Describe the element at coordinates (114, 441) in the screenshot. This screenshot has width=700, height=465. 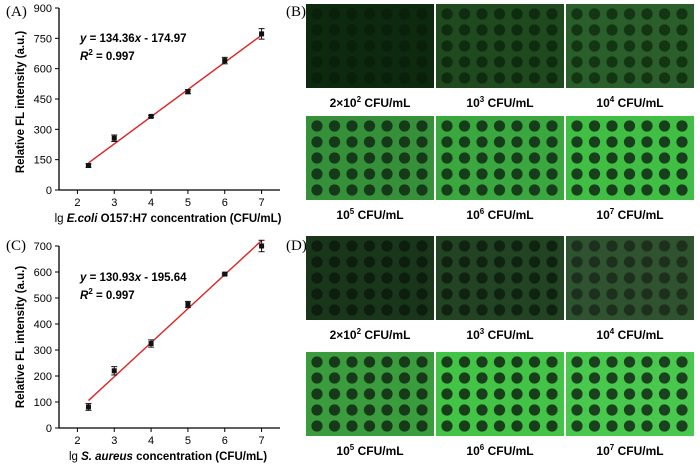
I see `x-tick-label-c: 3` at that location.